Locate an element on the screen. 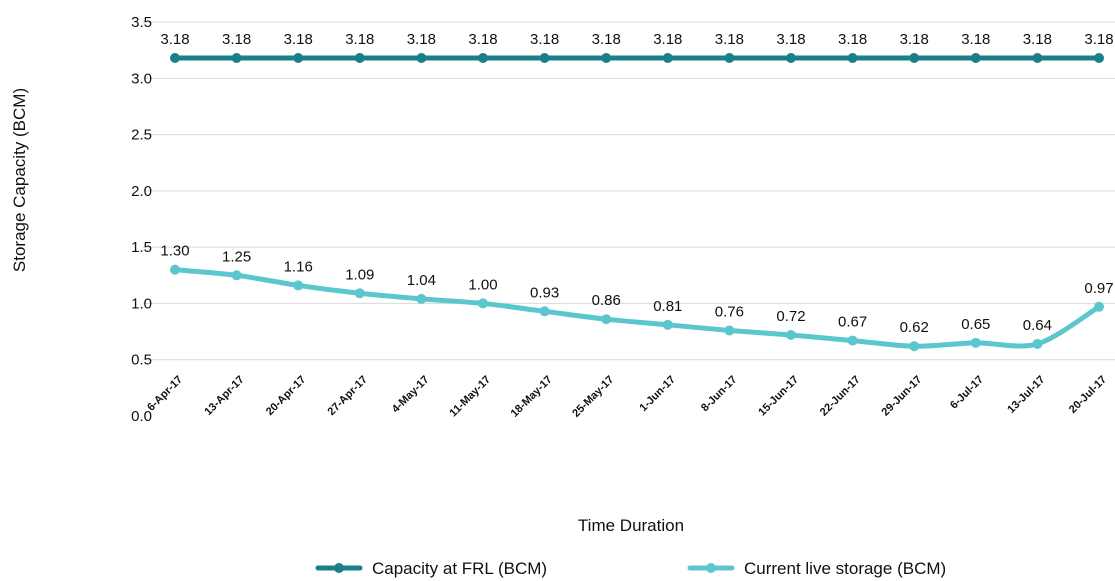 The image size is (1115, 581). data-label: 0.67 is located at coordinates (852, 322).